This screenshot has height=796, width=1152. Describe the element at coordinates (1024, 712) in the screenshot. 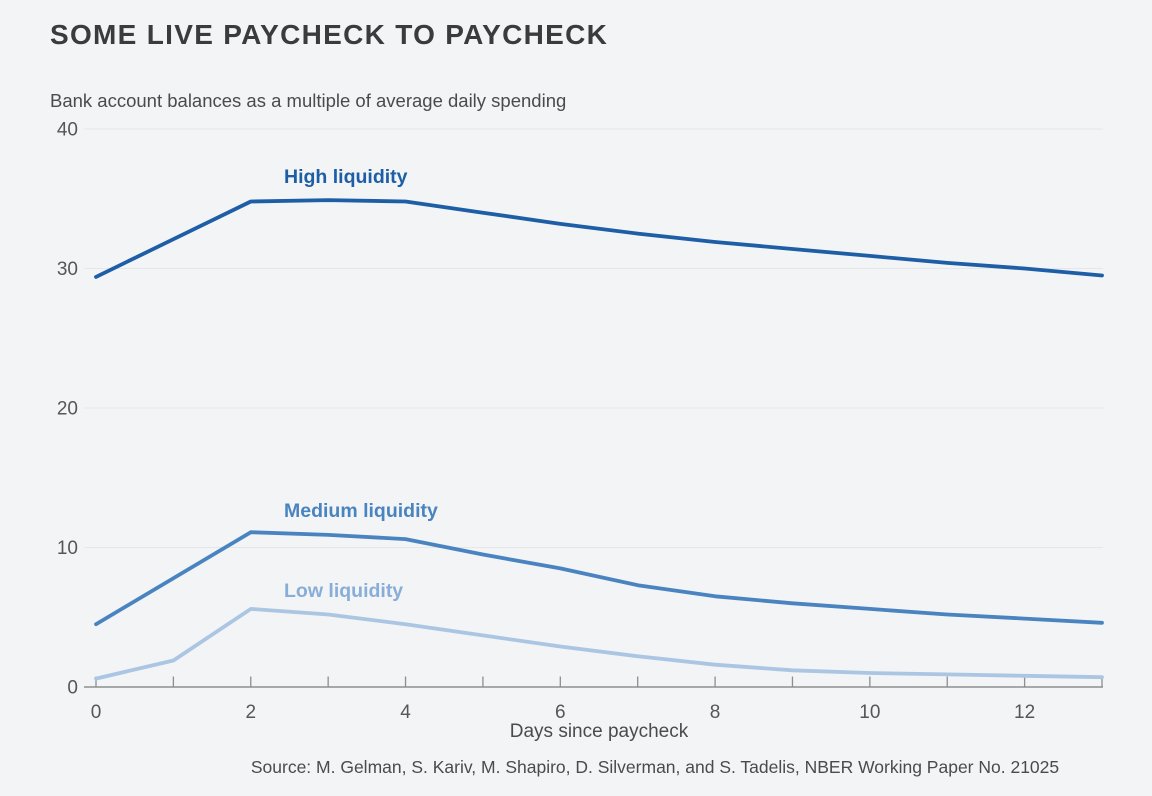

I see `x-tick-label: 12` at that location.